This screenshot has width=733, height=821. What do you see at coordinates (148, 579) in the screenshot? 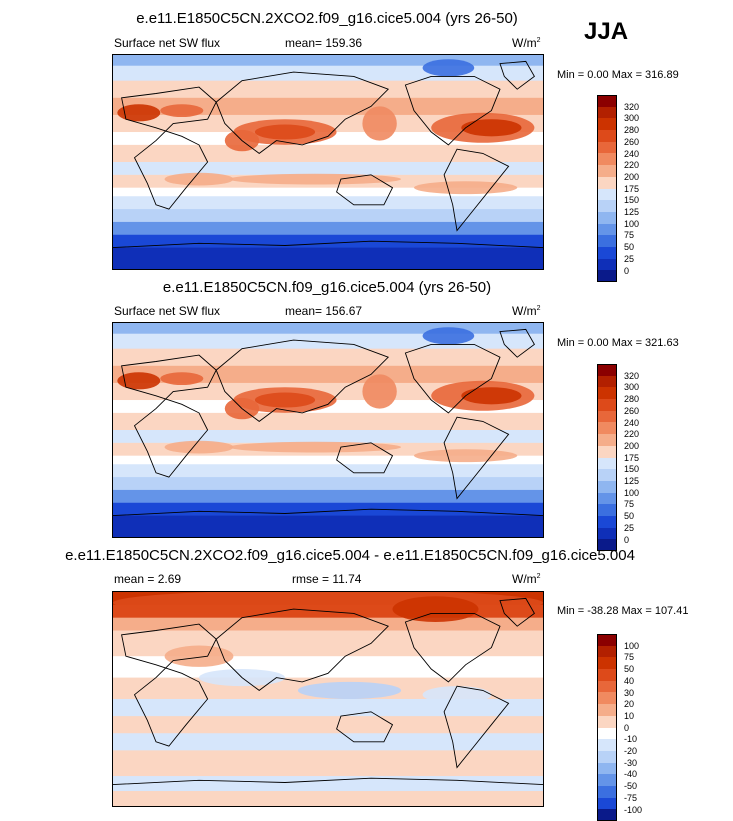
I see `panel3-mean: mean = 2.69` at bounding box center [148, 579].